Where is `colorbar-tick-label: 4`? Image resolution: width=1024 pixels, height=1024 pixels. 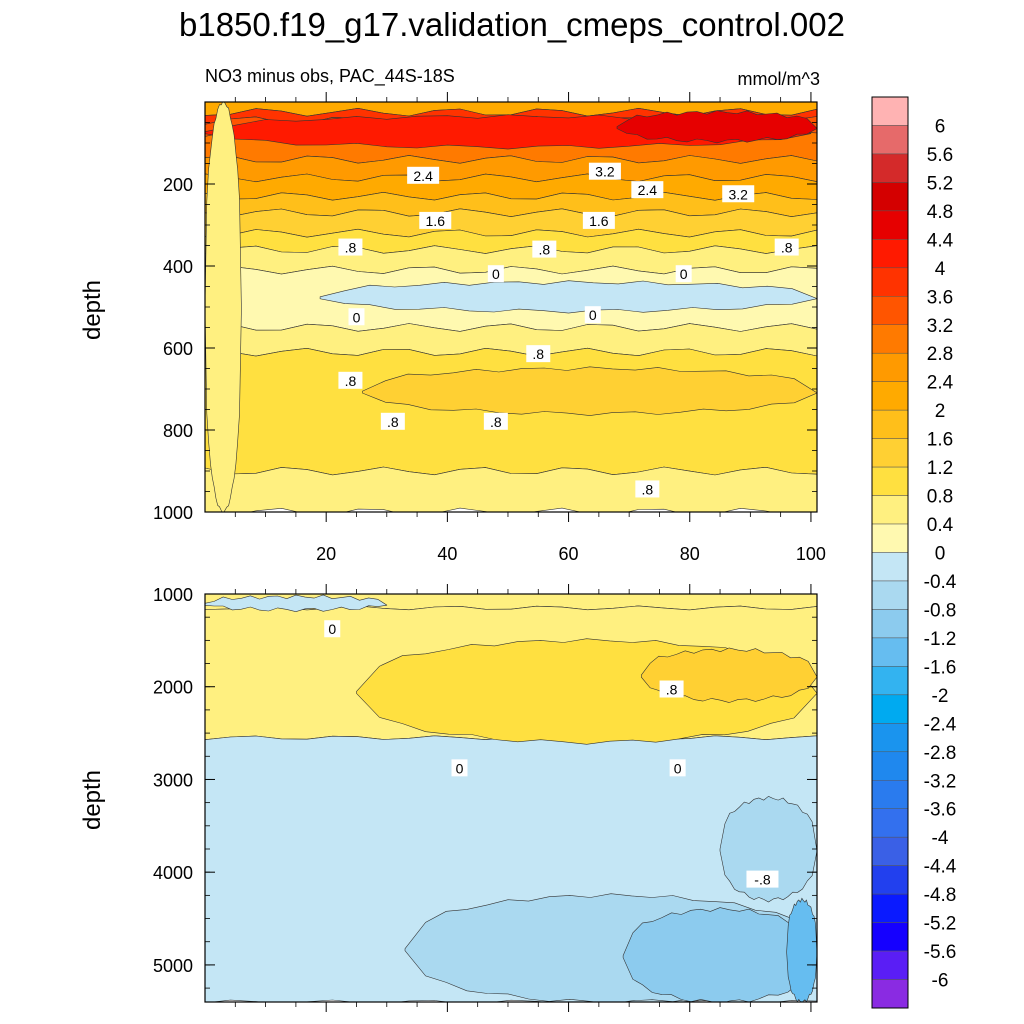 colorbar-tick-label: 4 is located at coordinates (940, 269).